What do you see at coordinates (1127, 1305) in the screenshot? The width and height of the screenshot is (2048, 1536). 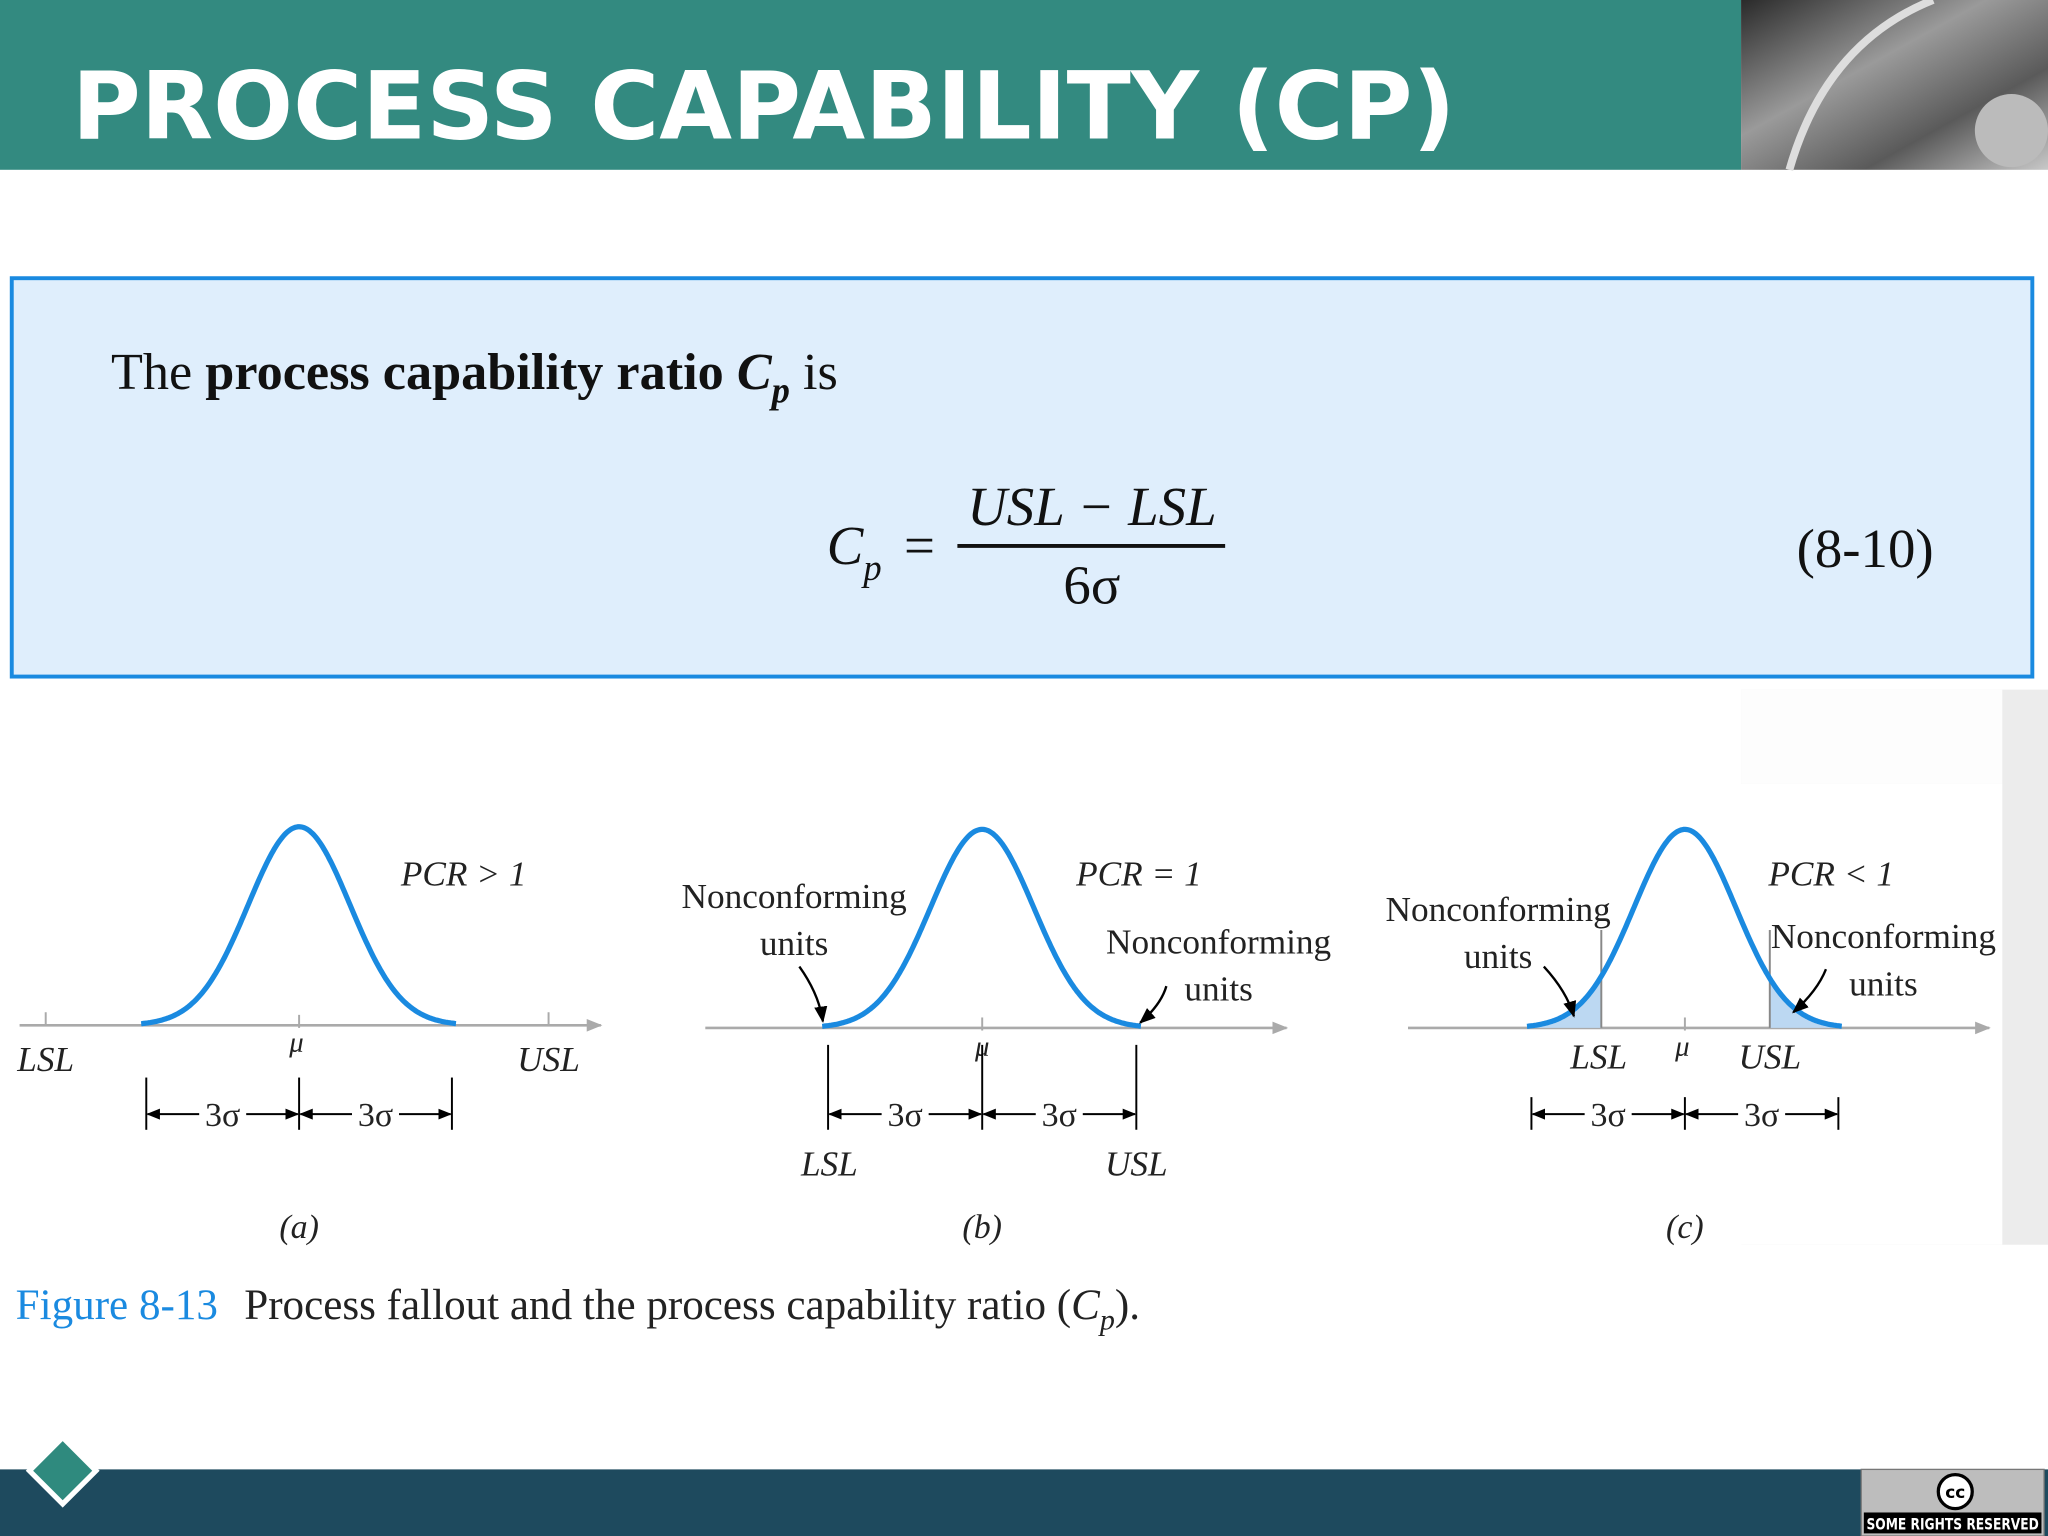 I see `caption-end: ).` at bounding box center [1127, 1305].